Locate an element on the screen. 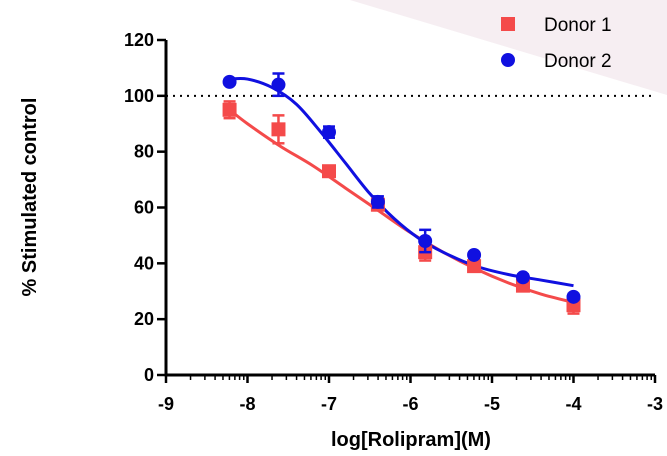  legend-label-series-2: Donor 2 is located at coordinates (578, 61).